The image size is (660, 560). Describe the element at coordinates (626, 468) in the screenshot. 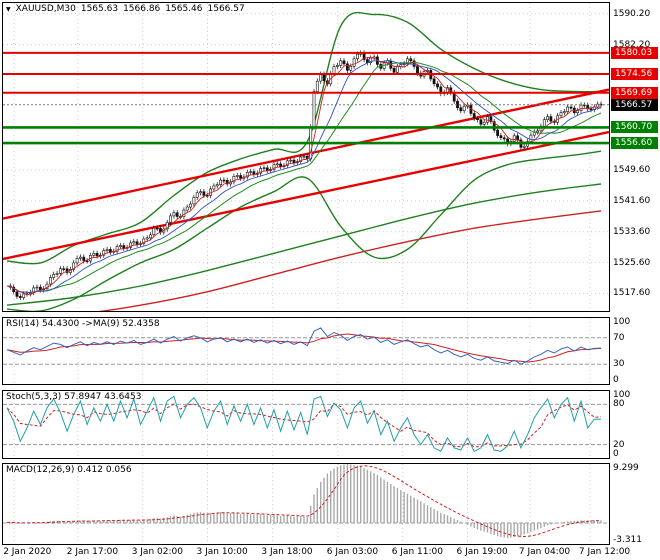

I see `indicator-axis-label: 9.299` at that location.